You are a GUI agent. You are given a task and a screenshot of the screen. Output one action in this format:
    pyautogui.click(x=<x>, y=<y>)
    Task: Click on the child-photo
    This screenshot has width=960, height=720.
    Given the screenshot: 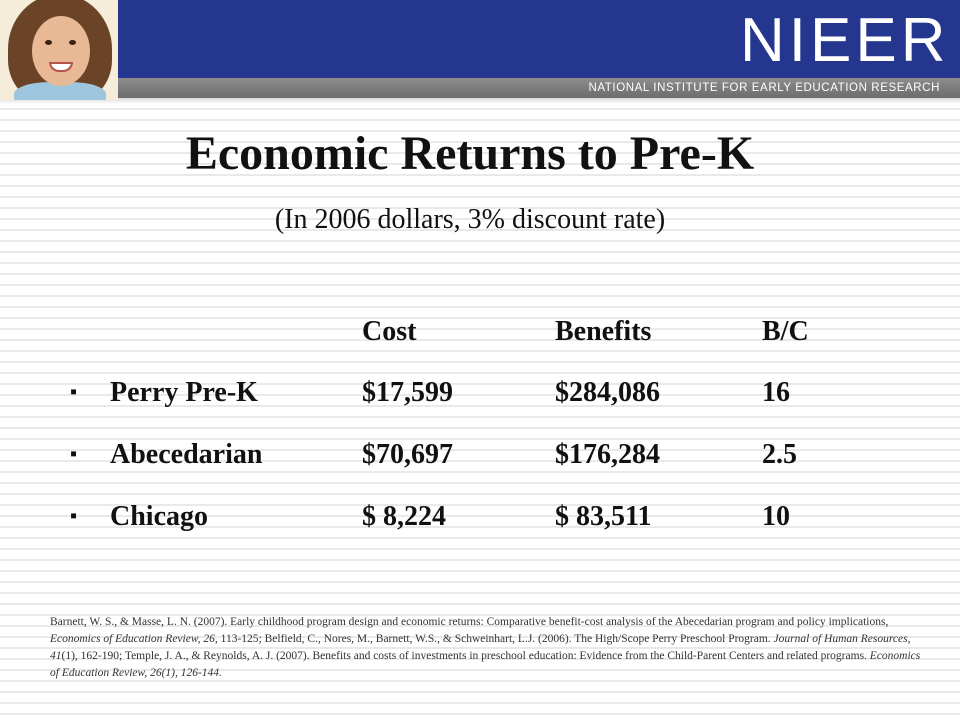 What is the action you would take?
    pyautogui.click(x=59, y=50)
    